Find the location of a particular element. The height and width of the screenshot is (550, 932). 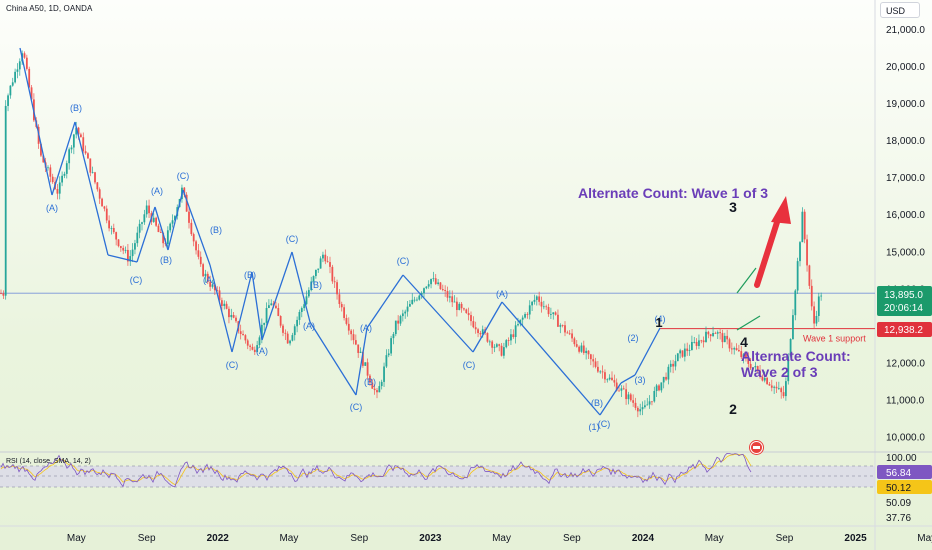

wave-label: (3) is located at coordinates (640, 380).